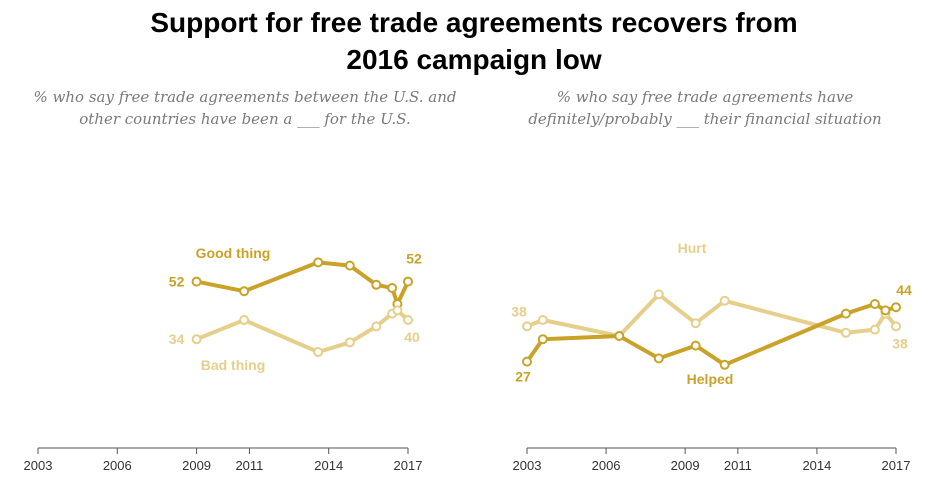 This screenshot has height=498, width=948. Describe the element at coordinates (896, 465) in the screenshot. I see `right-x-tick-label: 2017` at that location.